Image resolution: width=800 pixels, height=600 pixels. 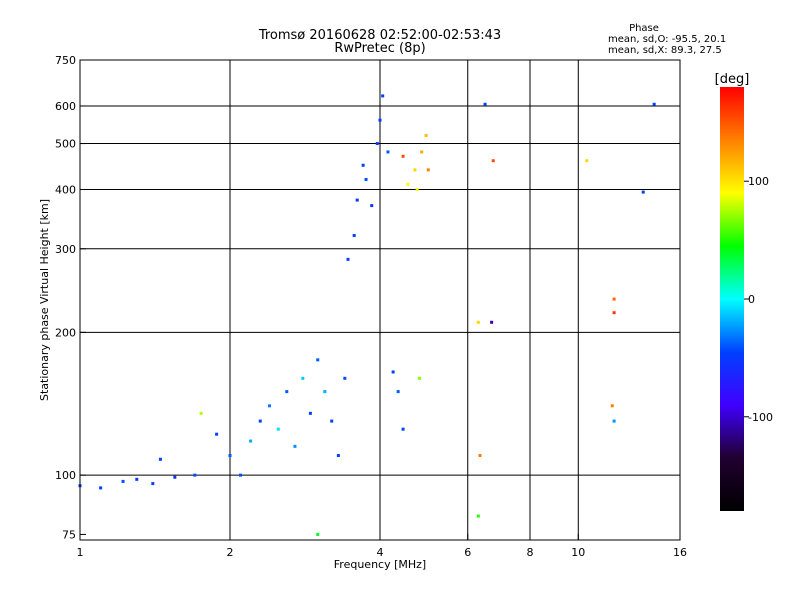 I want to click on y-tick-label: 200, so click(x=65, y=332).